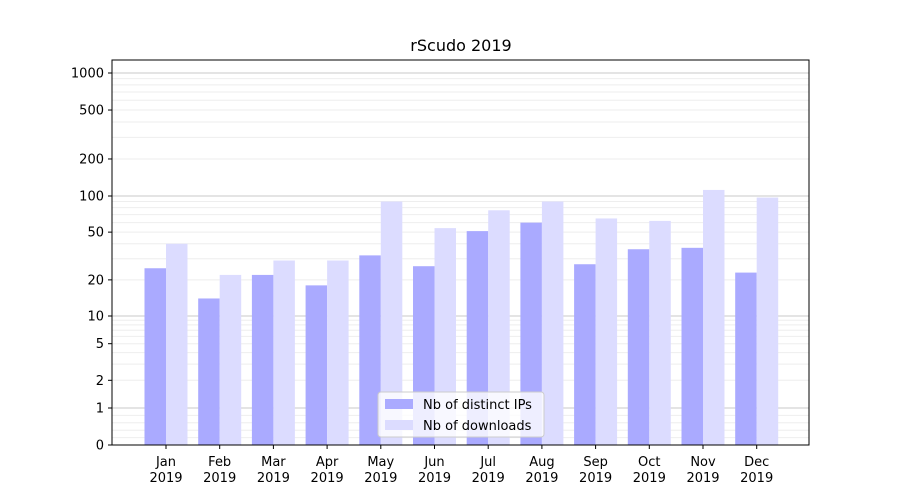 This screenshot has height=500, width=900. I want to click on bar-downloads-may, so click(391, 323).